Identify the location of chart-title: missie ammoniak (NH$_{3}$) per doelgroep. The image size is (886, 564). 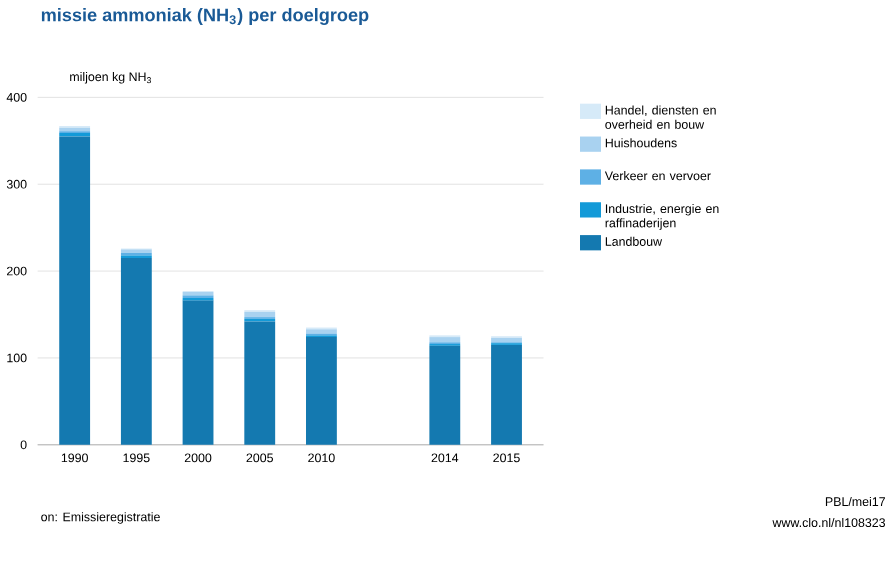
(205, 17).